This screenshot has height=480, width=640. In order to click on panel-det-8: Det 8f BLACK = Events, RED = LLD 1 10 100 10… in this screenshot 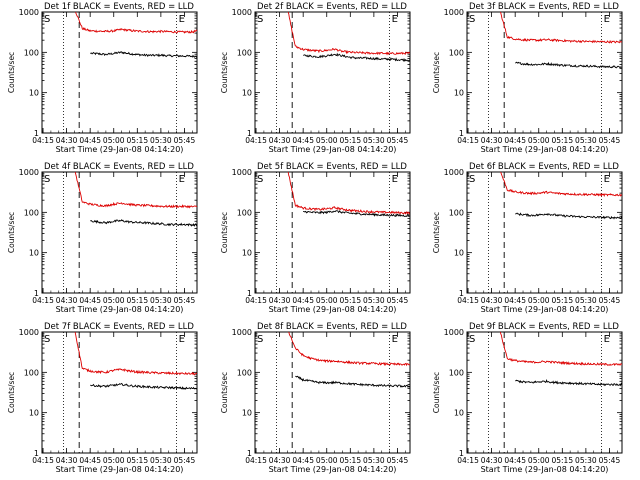, I will do `click(315, 398)`.